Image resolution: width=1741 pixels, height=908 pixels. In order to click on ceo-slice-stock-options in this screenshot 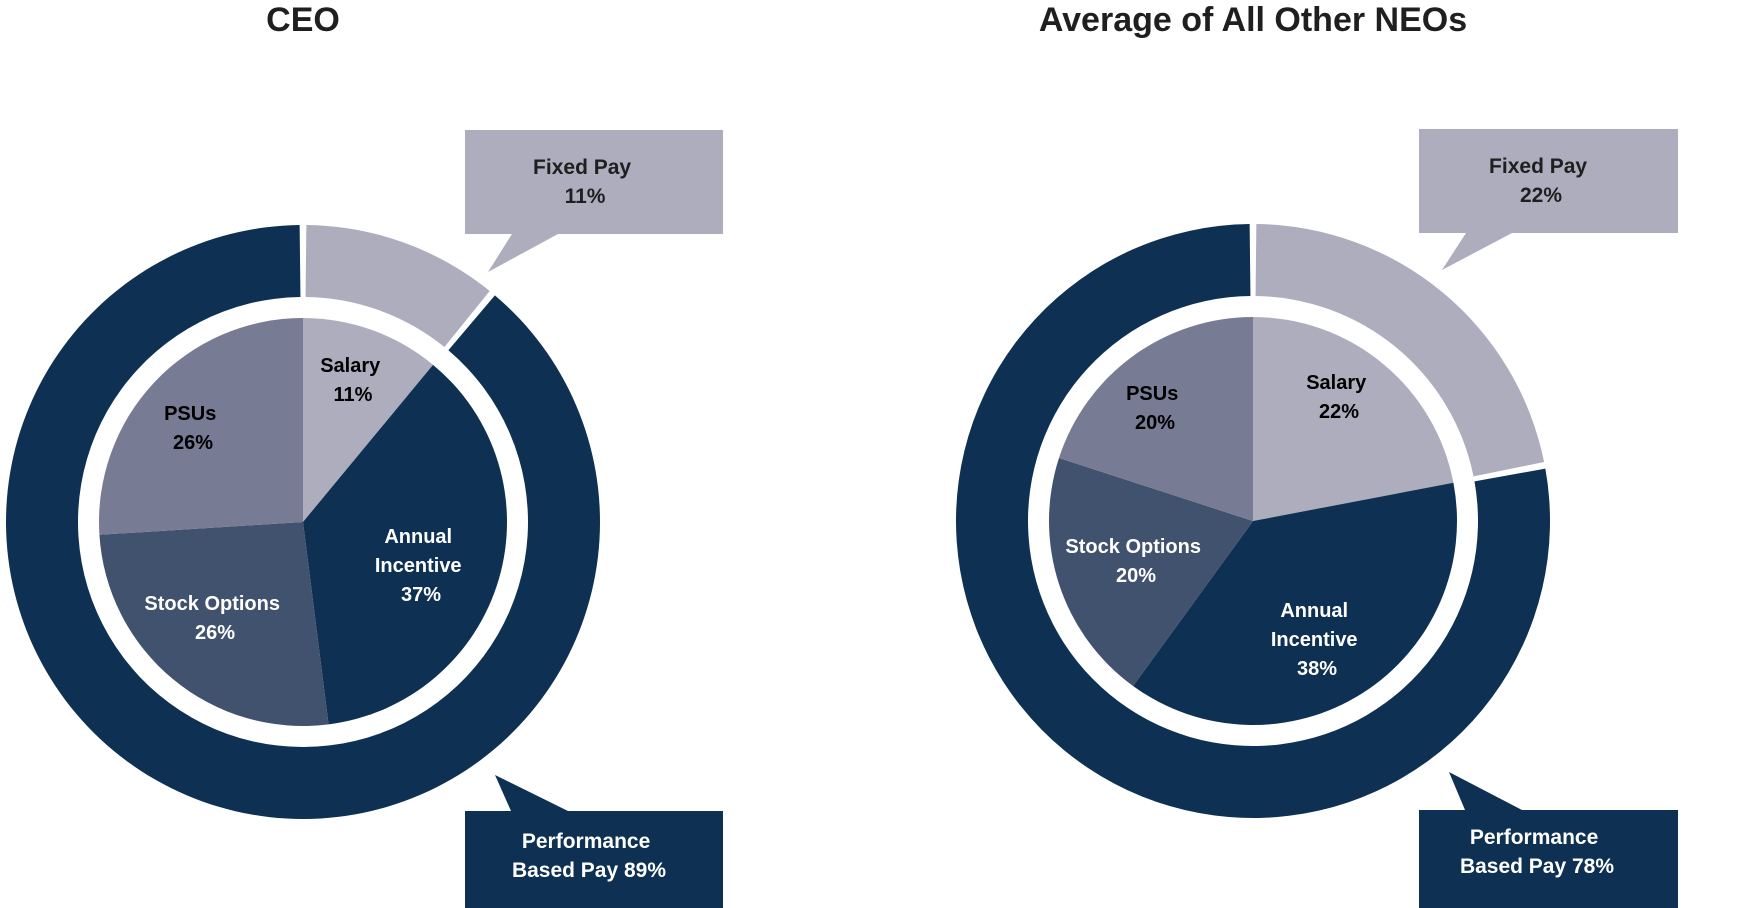, I will do `click(214, 624)`.